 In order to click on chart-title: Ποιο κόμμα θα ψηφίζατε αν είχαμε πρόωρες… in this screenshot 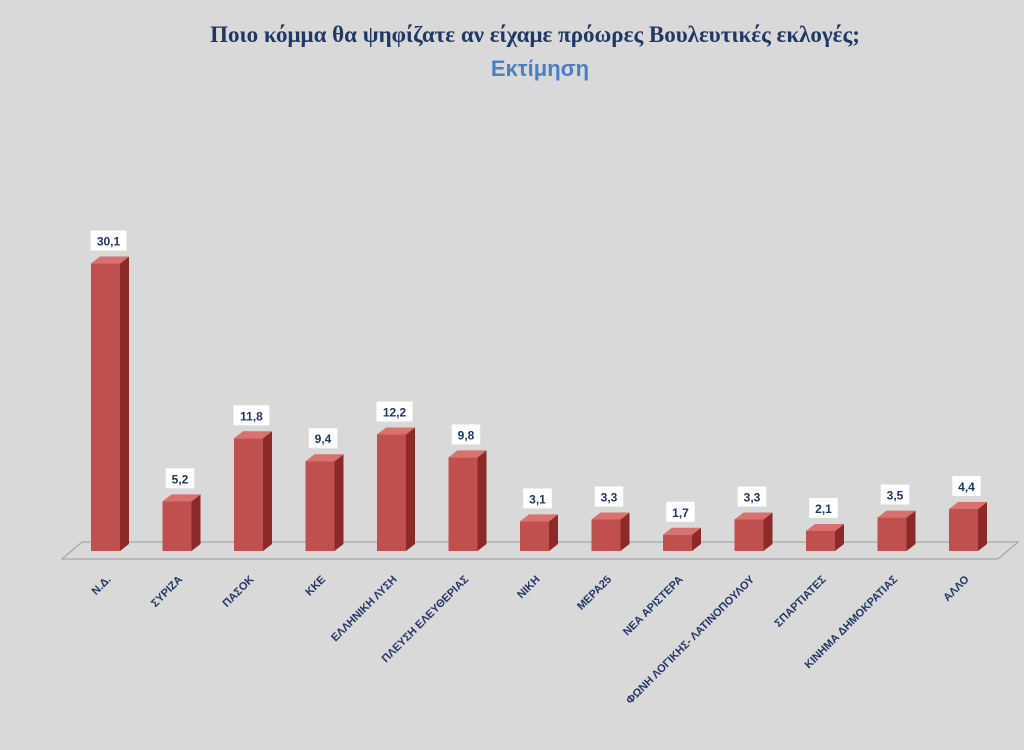, I will do `click(535, 34)`.